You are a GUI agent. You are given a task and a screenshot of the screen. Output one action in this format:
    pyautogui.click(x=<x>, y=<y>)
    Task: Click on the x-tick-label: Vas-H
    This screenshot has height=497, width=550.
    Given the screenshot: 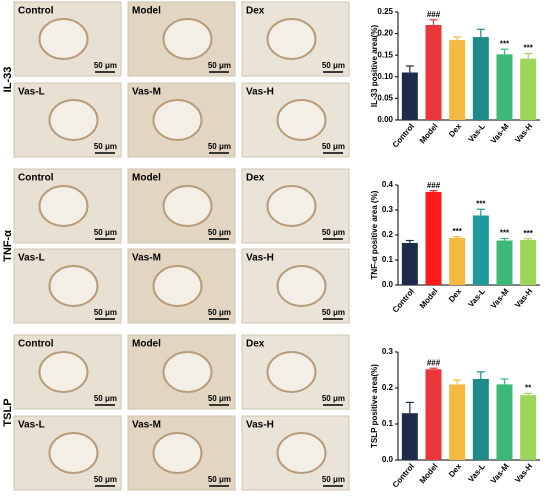 What is the action you would take?
    pyautogui.click(x=523, y=473)
    